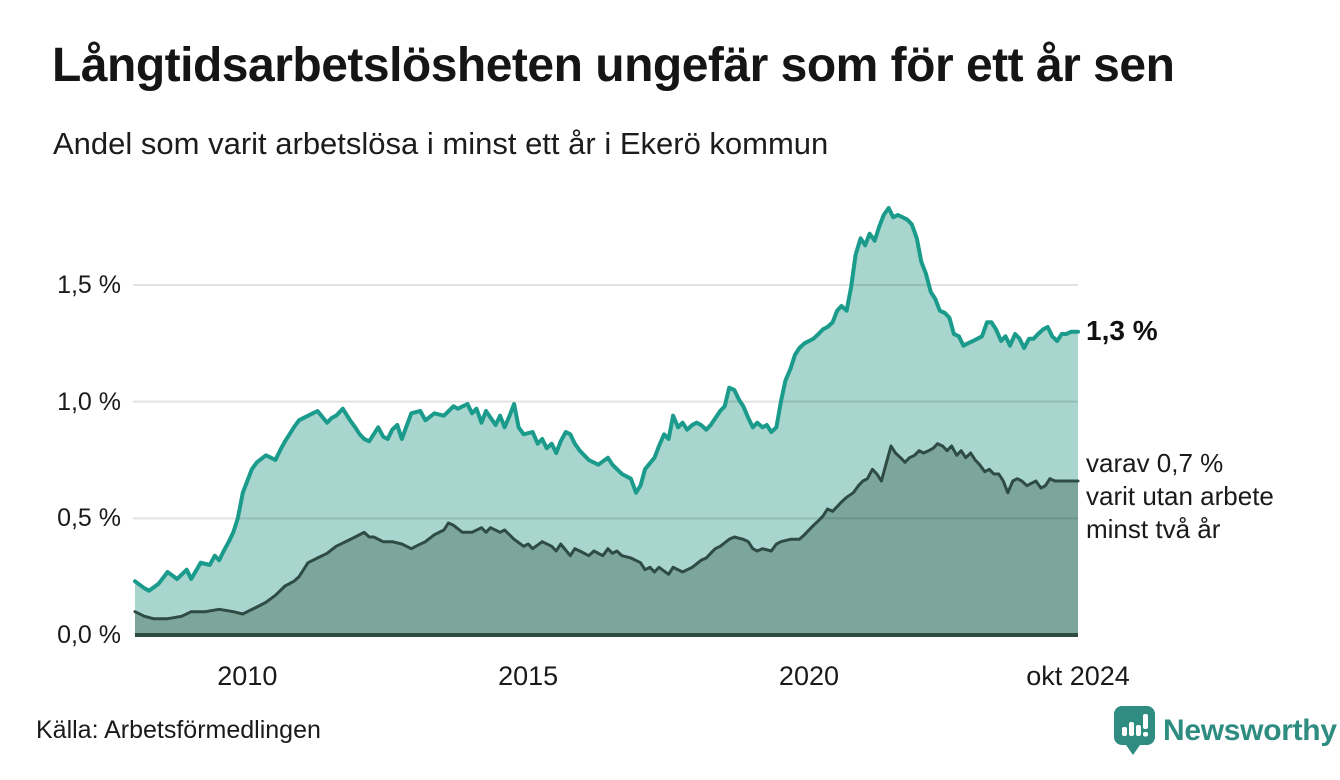 The width and height of the screenshot is (1340, 780). I want to click on series-end-value-label: 1,3 %, so click(1122, 330).